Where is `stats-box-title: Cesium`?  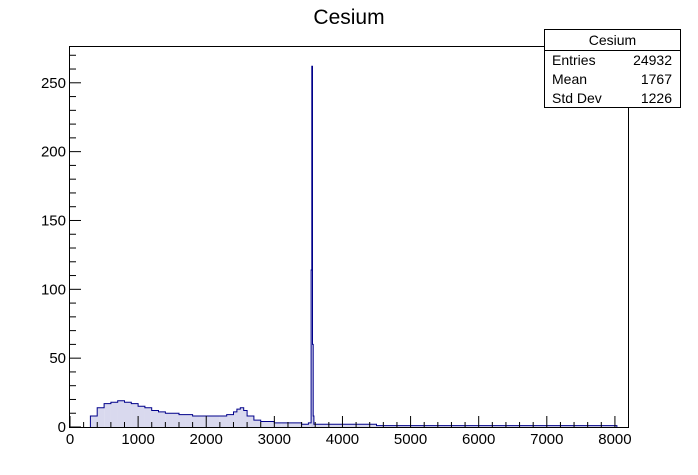 stats-box-title: Cesium is located at coordinates (612, 40).